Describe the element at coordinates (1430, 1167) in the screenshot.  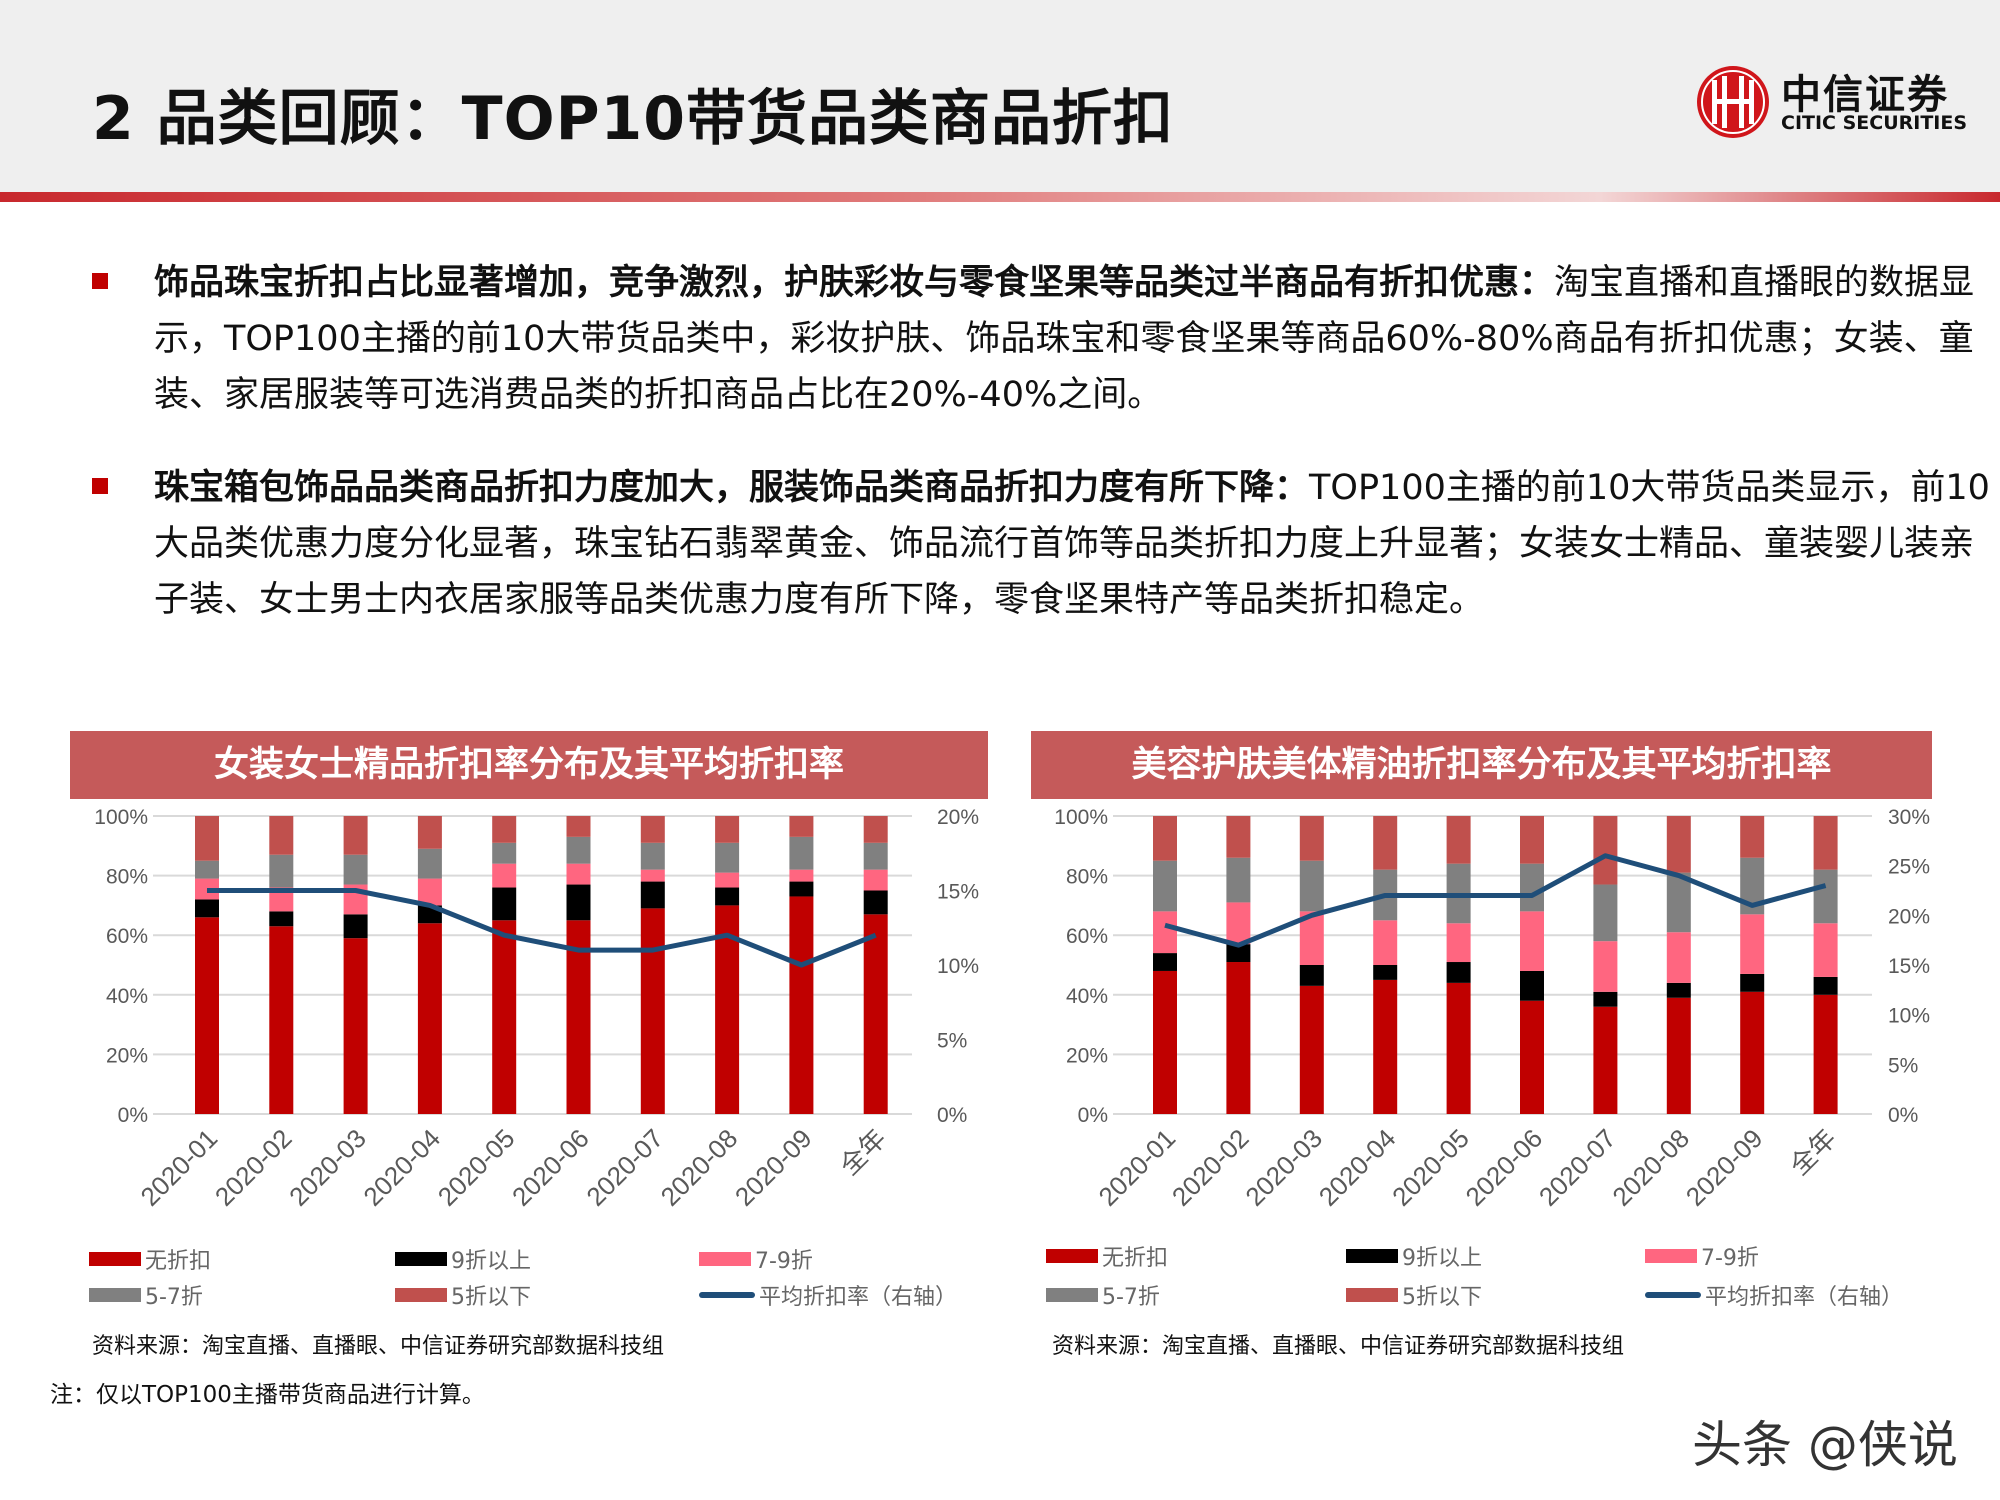
I see `x-tick-label: 2020-05` at that location.